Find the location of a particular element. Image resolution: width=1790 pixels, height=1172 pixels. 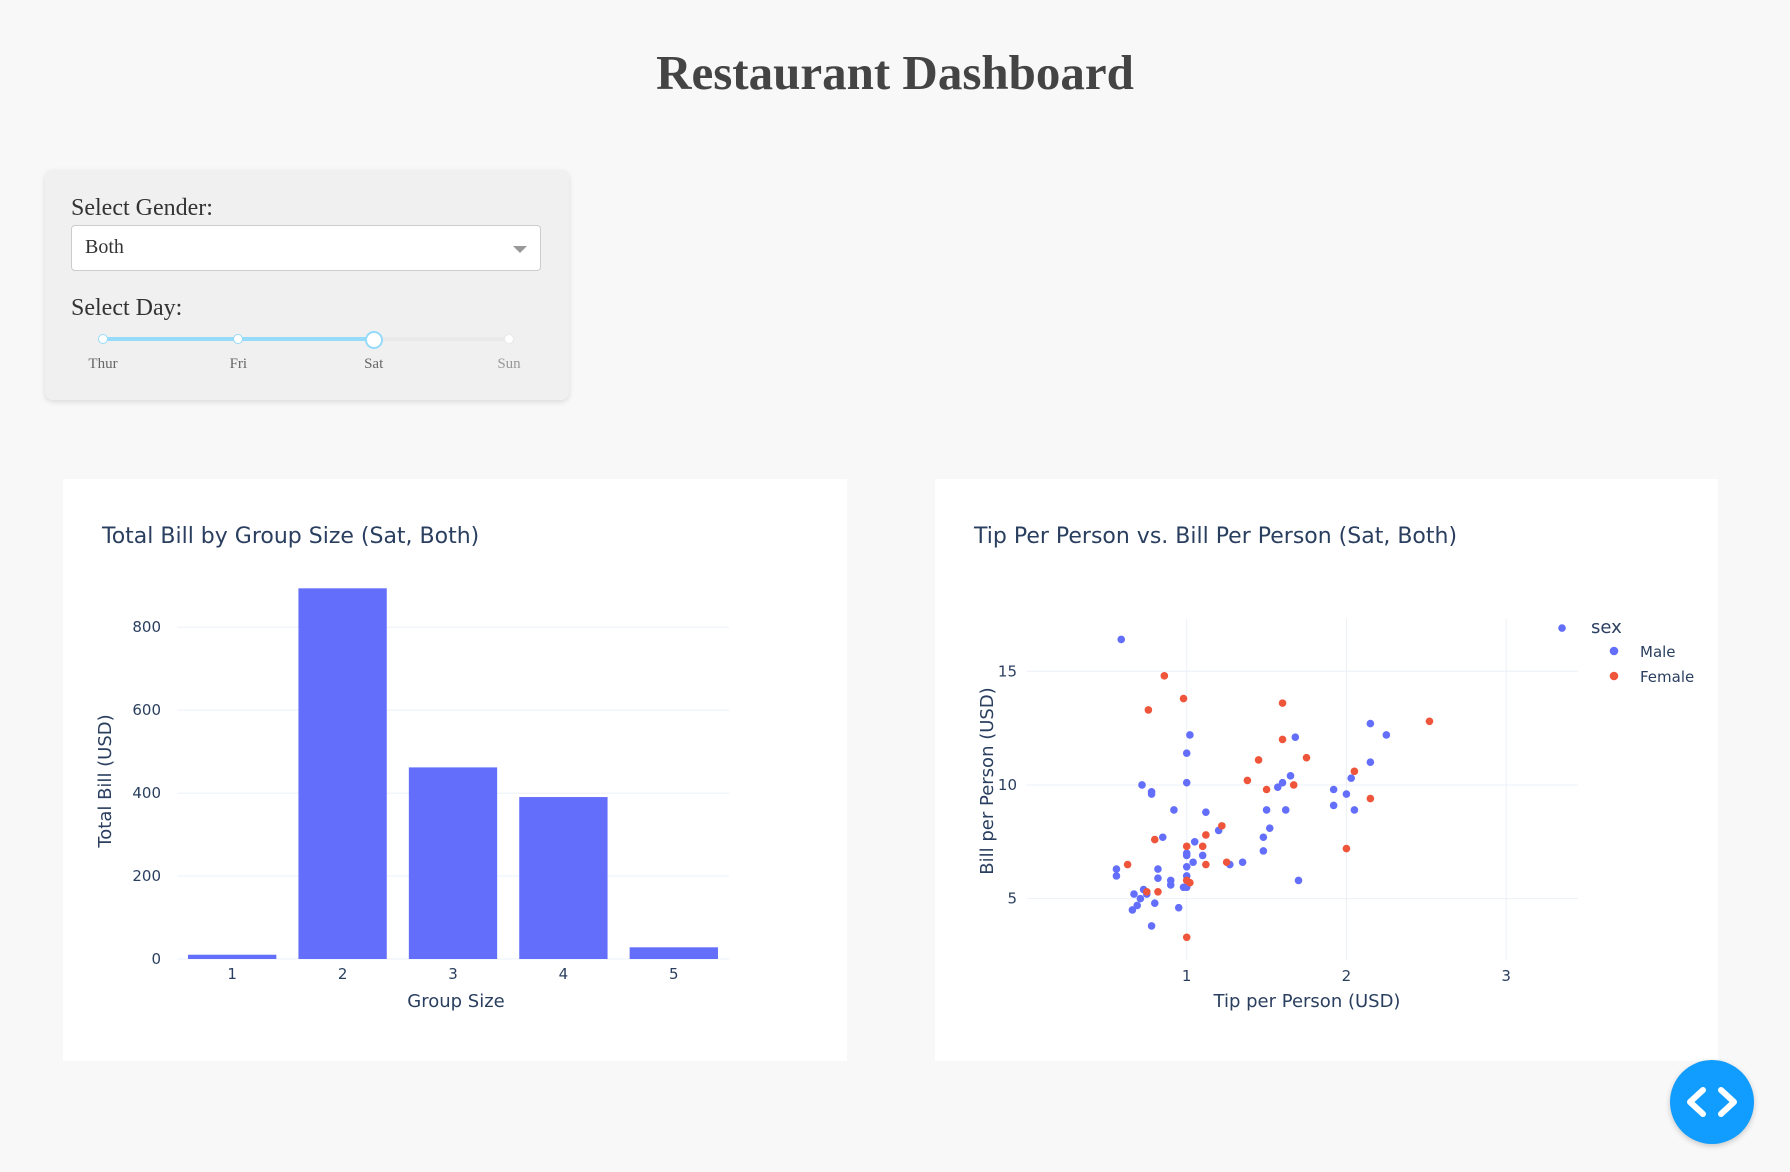

bar-x-tick-label: 4 is located at coordinates (564, 974).